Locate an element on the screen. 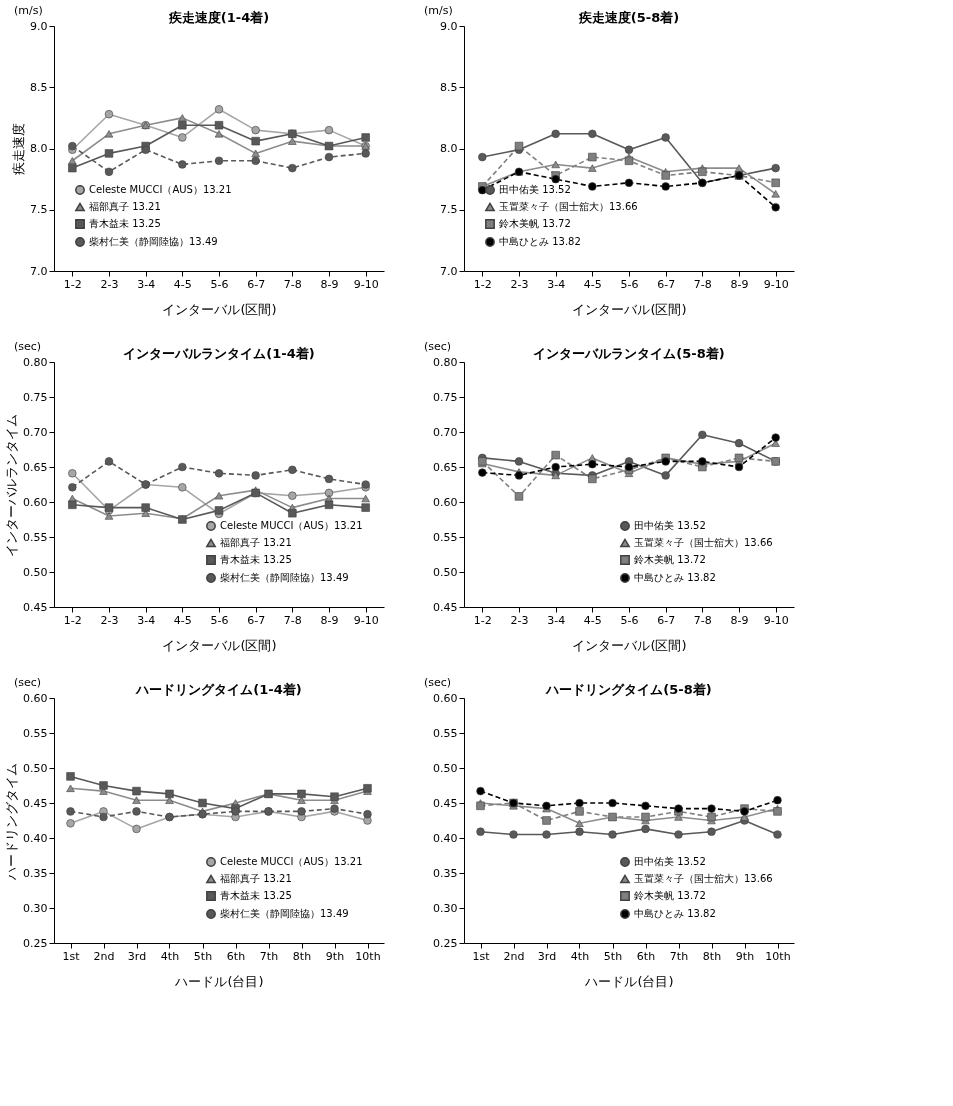  chart-title: 疾走速度(5-8着) is located at coordinates (628, 17).